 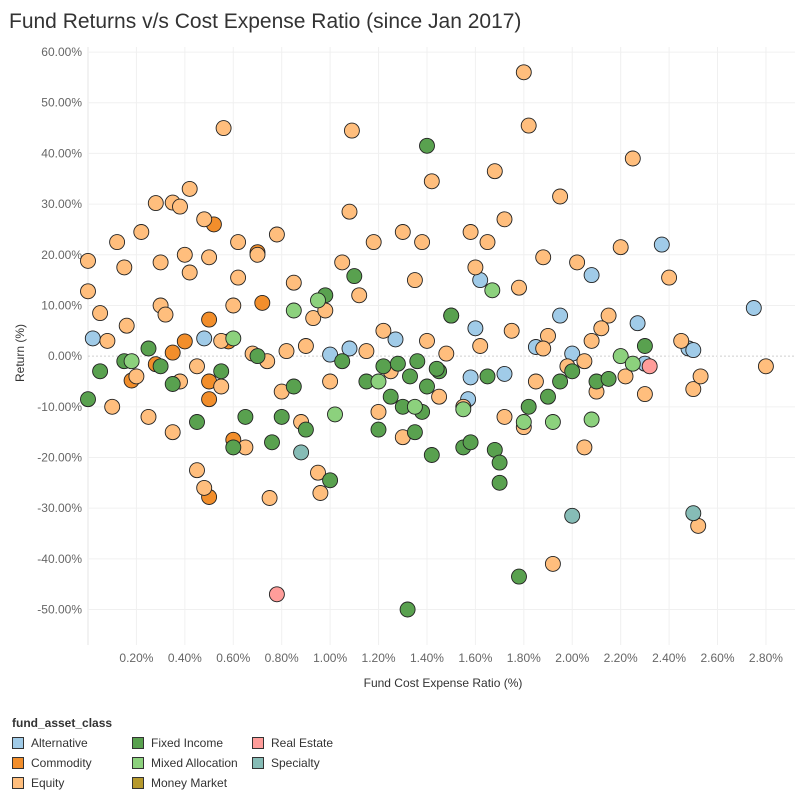 I want to click on point-commodity, so click(x=184, y=341).